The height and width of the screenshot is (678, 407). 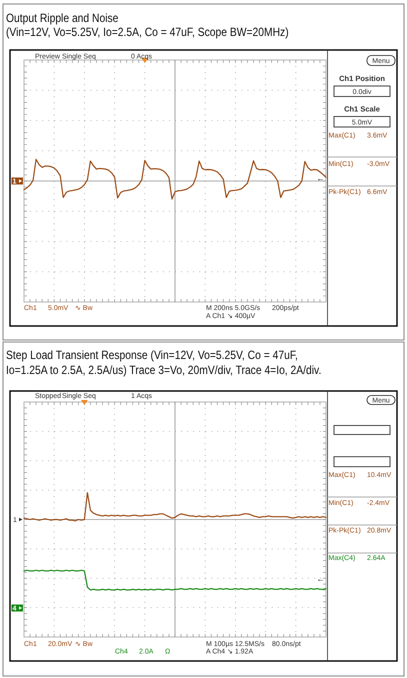 I want to click on chart-title: Step Load Transient Response (Vin=12V, Vo=5.25V, Co = 47uF, Io=1.25A to 2.5A, 2.5A/us) Trace 3=Vo, 20mV/div, Trace 4=Io, 2A/div., so click(x=164, y=363).